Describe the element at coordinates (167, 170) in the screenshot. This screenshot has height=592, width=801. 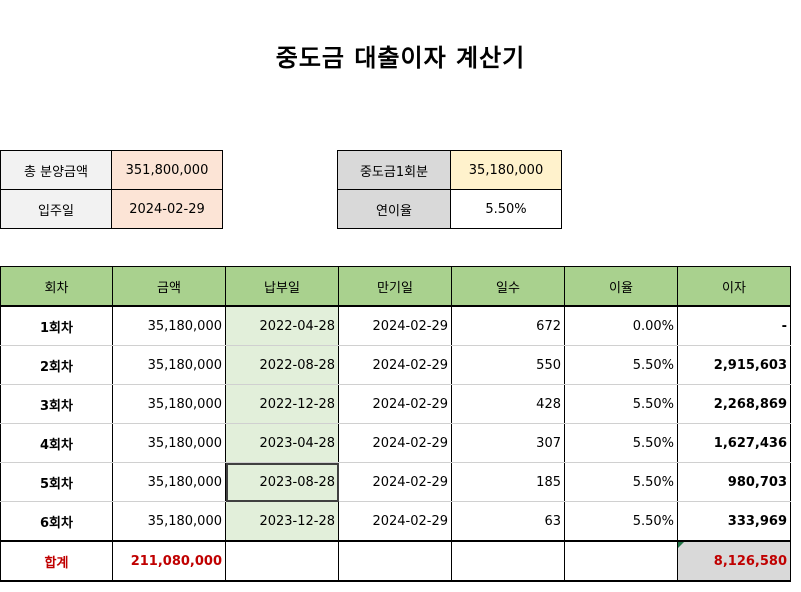
I see `total-price-value: 351,800,000` at that location.